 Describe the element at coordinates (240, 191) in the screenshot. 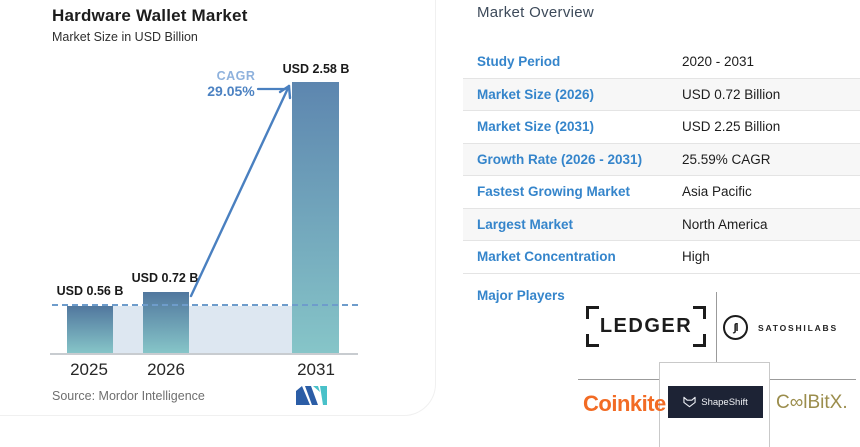

I see `growth-arrow-icon` at that location.